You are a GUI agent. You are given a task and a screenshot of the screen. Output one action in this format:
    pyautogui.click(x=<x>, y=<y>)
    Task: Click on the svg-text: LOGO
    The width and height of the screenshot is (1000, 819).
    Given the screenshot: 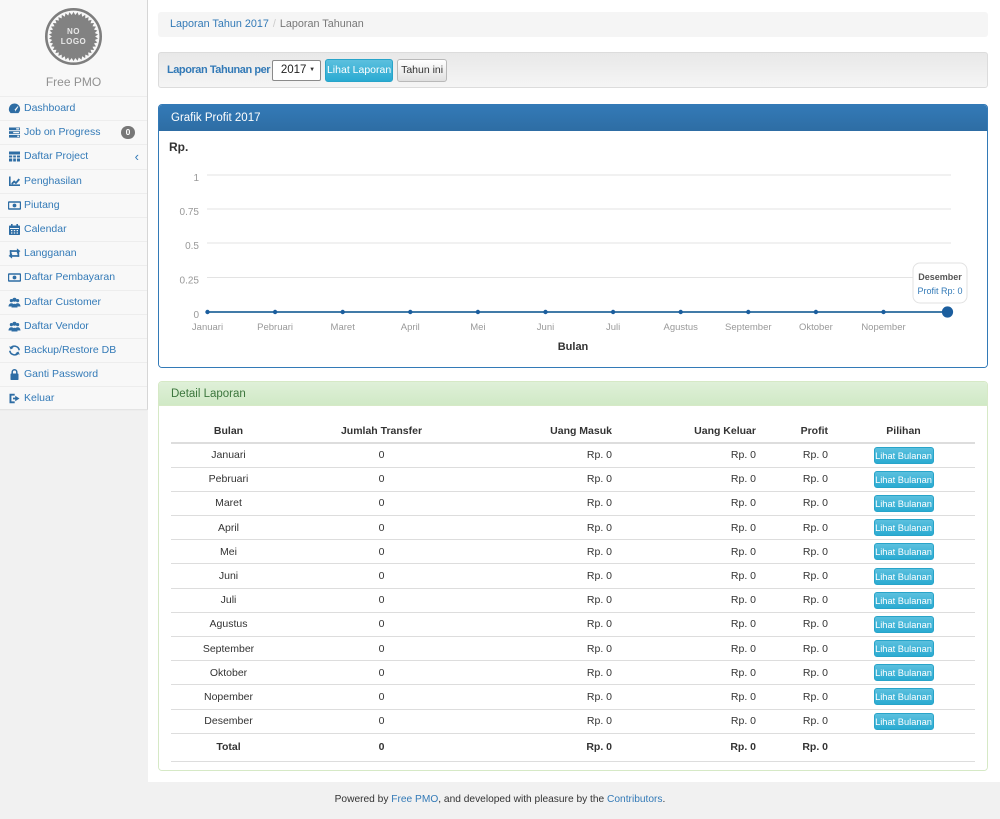 What is the action you would take?
    pyautogui.click(x=74, y=41)
    